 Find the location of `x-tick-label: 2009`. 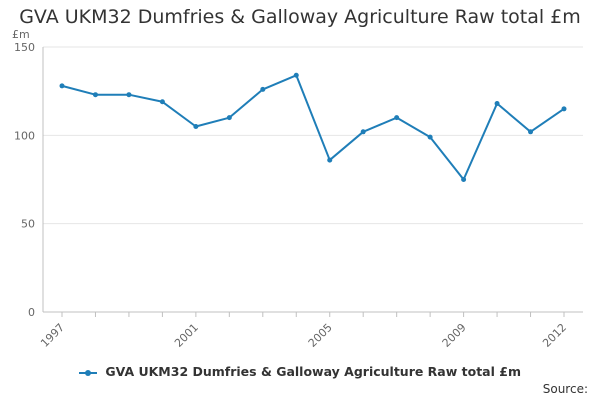

x-tick-label: 2009 is located at coordinates (454, 335).